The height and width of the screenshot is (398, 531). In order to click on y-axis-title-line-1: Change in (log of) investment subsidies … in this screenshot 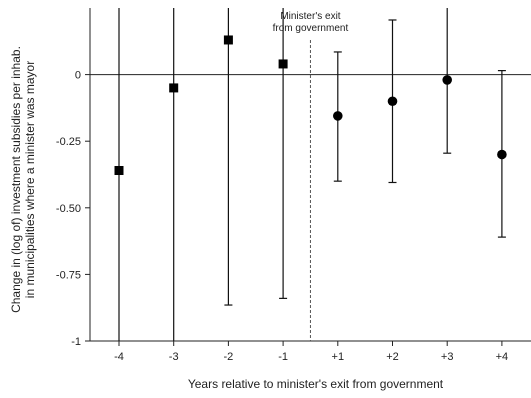, I will do `click(16, 179)`.